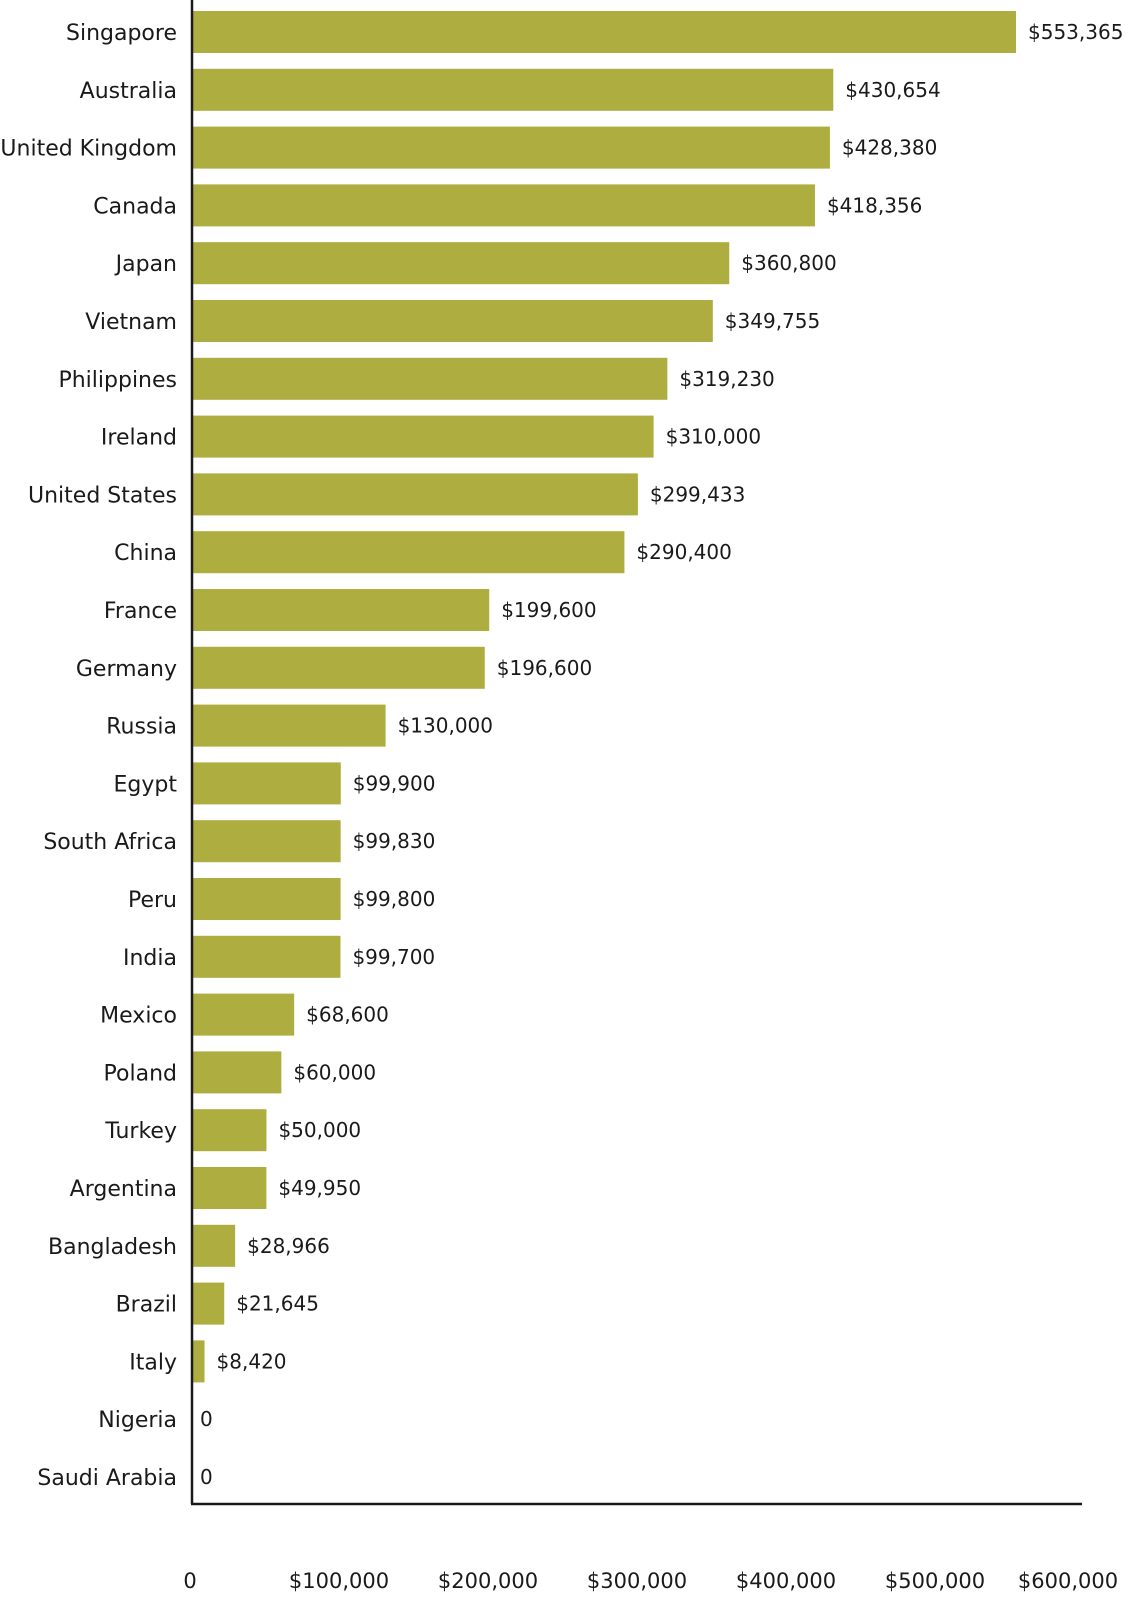 This screenshot has height=1603, width=1146. What do you see at coordinates (139, 438) in the screenshot?
I see `category-label: Ireland` at bounding box center [139, 438].